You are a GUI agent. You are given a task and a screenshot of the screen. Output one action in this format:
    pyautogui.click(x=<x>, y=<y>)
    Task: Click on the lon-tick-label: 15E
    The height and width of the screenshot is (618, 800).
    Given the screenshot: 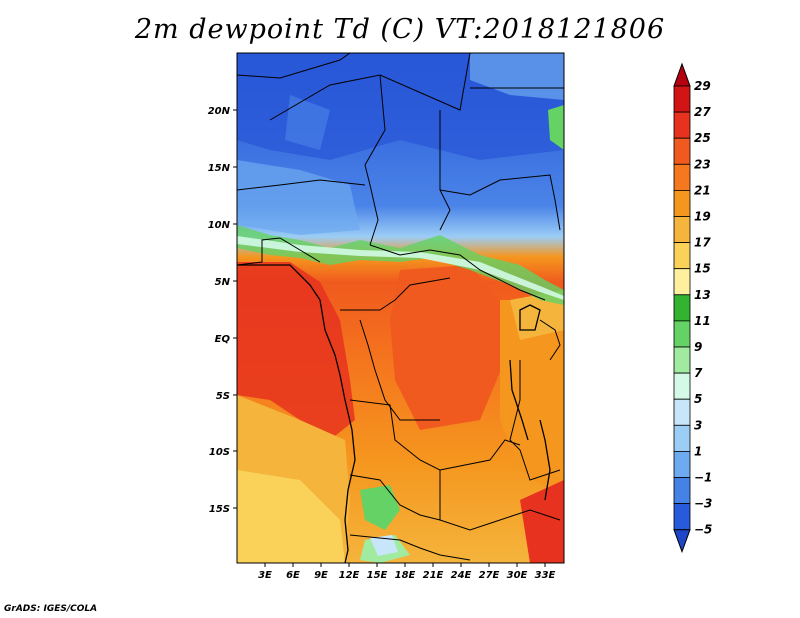 What is the action you would take?
    pyautogui.click(x=377, y=575)
    